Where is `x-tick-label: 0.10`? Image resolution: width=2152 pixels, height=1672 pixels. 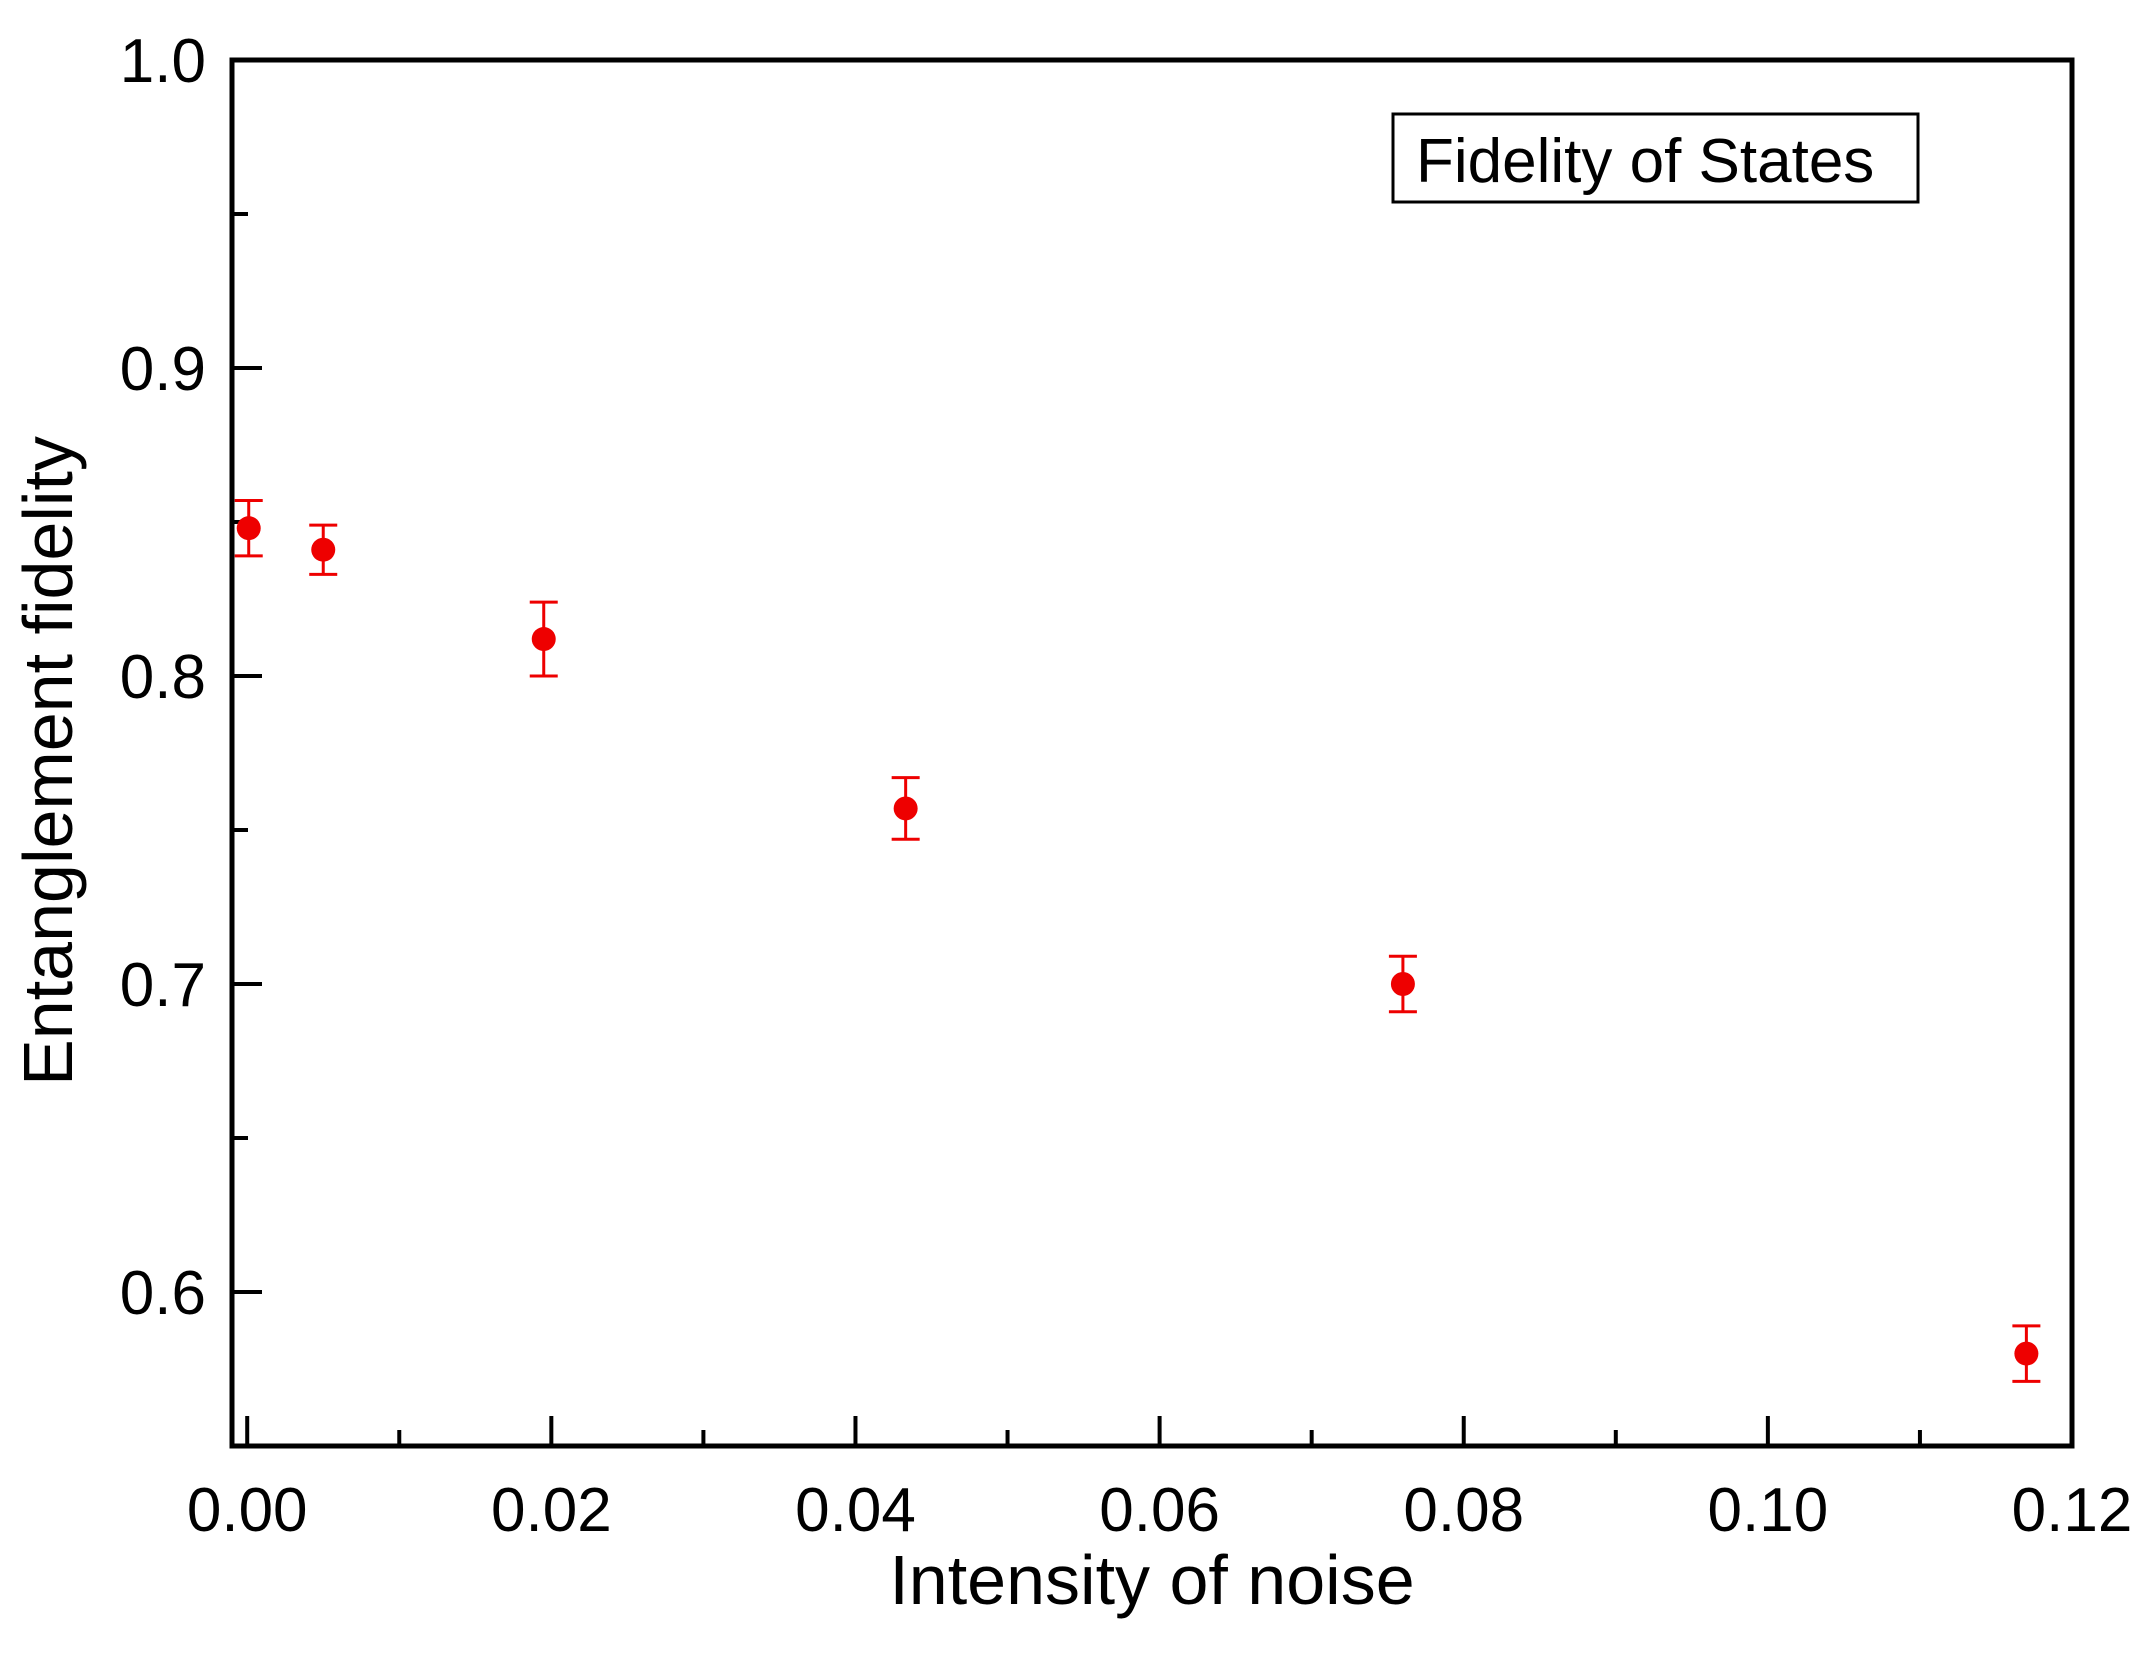 x-tick-label: 0.10 is located at coordinates (1768, 1510).